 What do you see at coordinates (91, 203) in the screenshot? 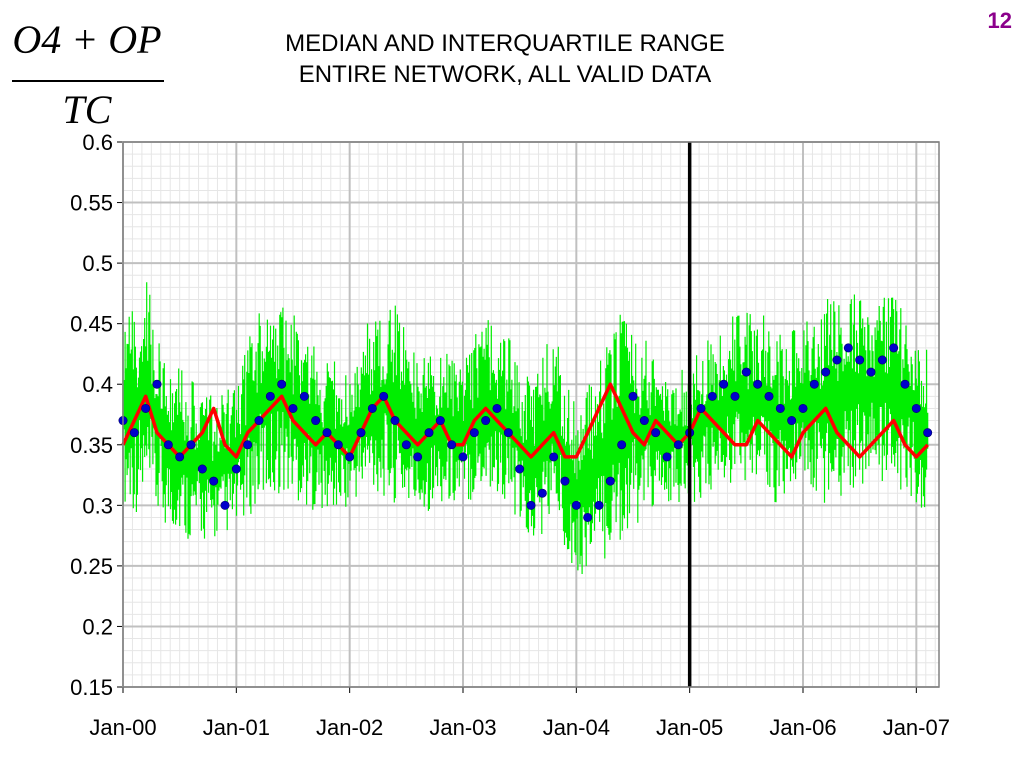
I see `y-tick-label: 0.55` at bounding box center [91, 203].